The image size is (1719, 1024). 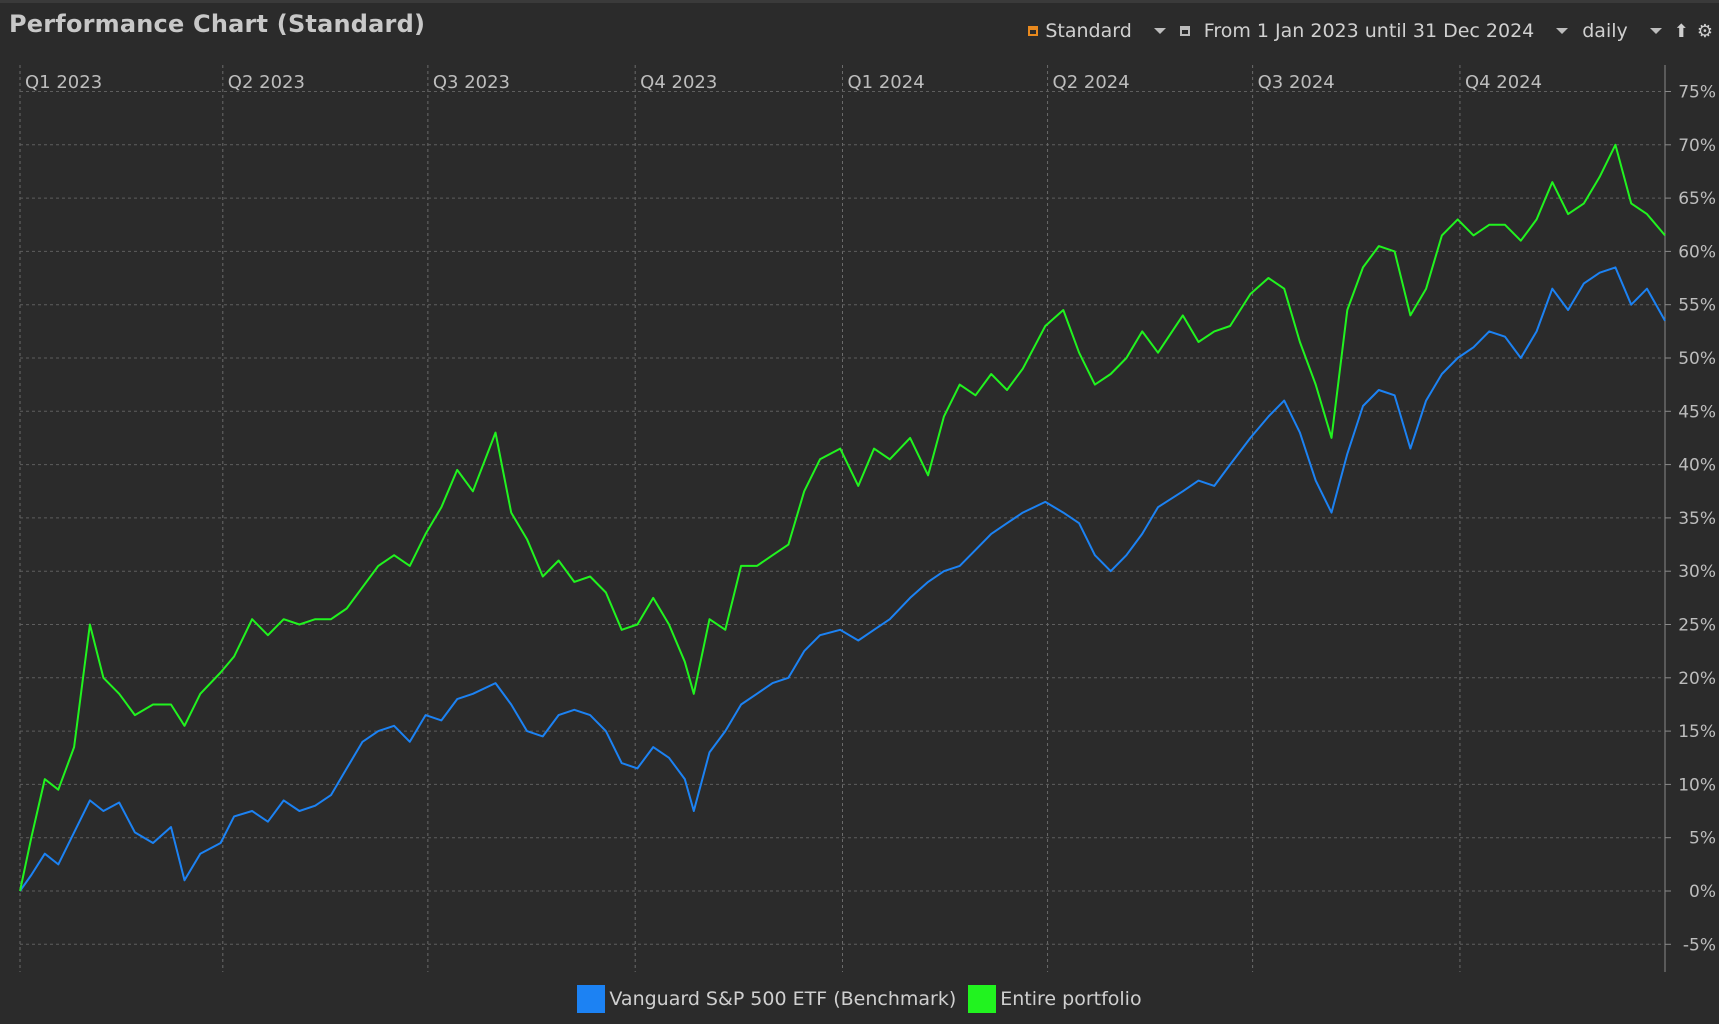 I want to click on legend-item-portfolio: Entire portfolio, so click(x=1055, y=999).